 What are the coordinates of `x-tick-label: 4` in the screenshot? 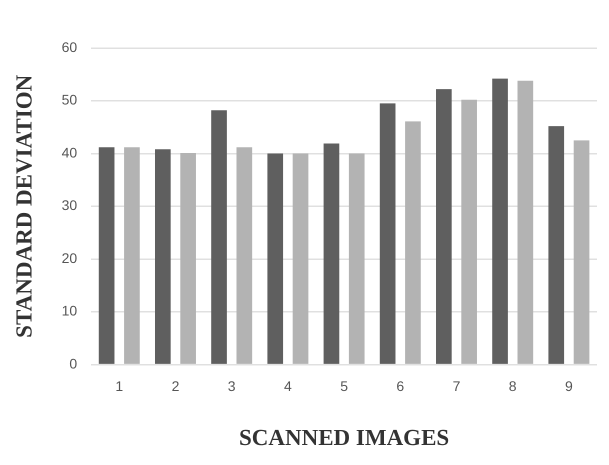 It's located at (288, 386).